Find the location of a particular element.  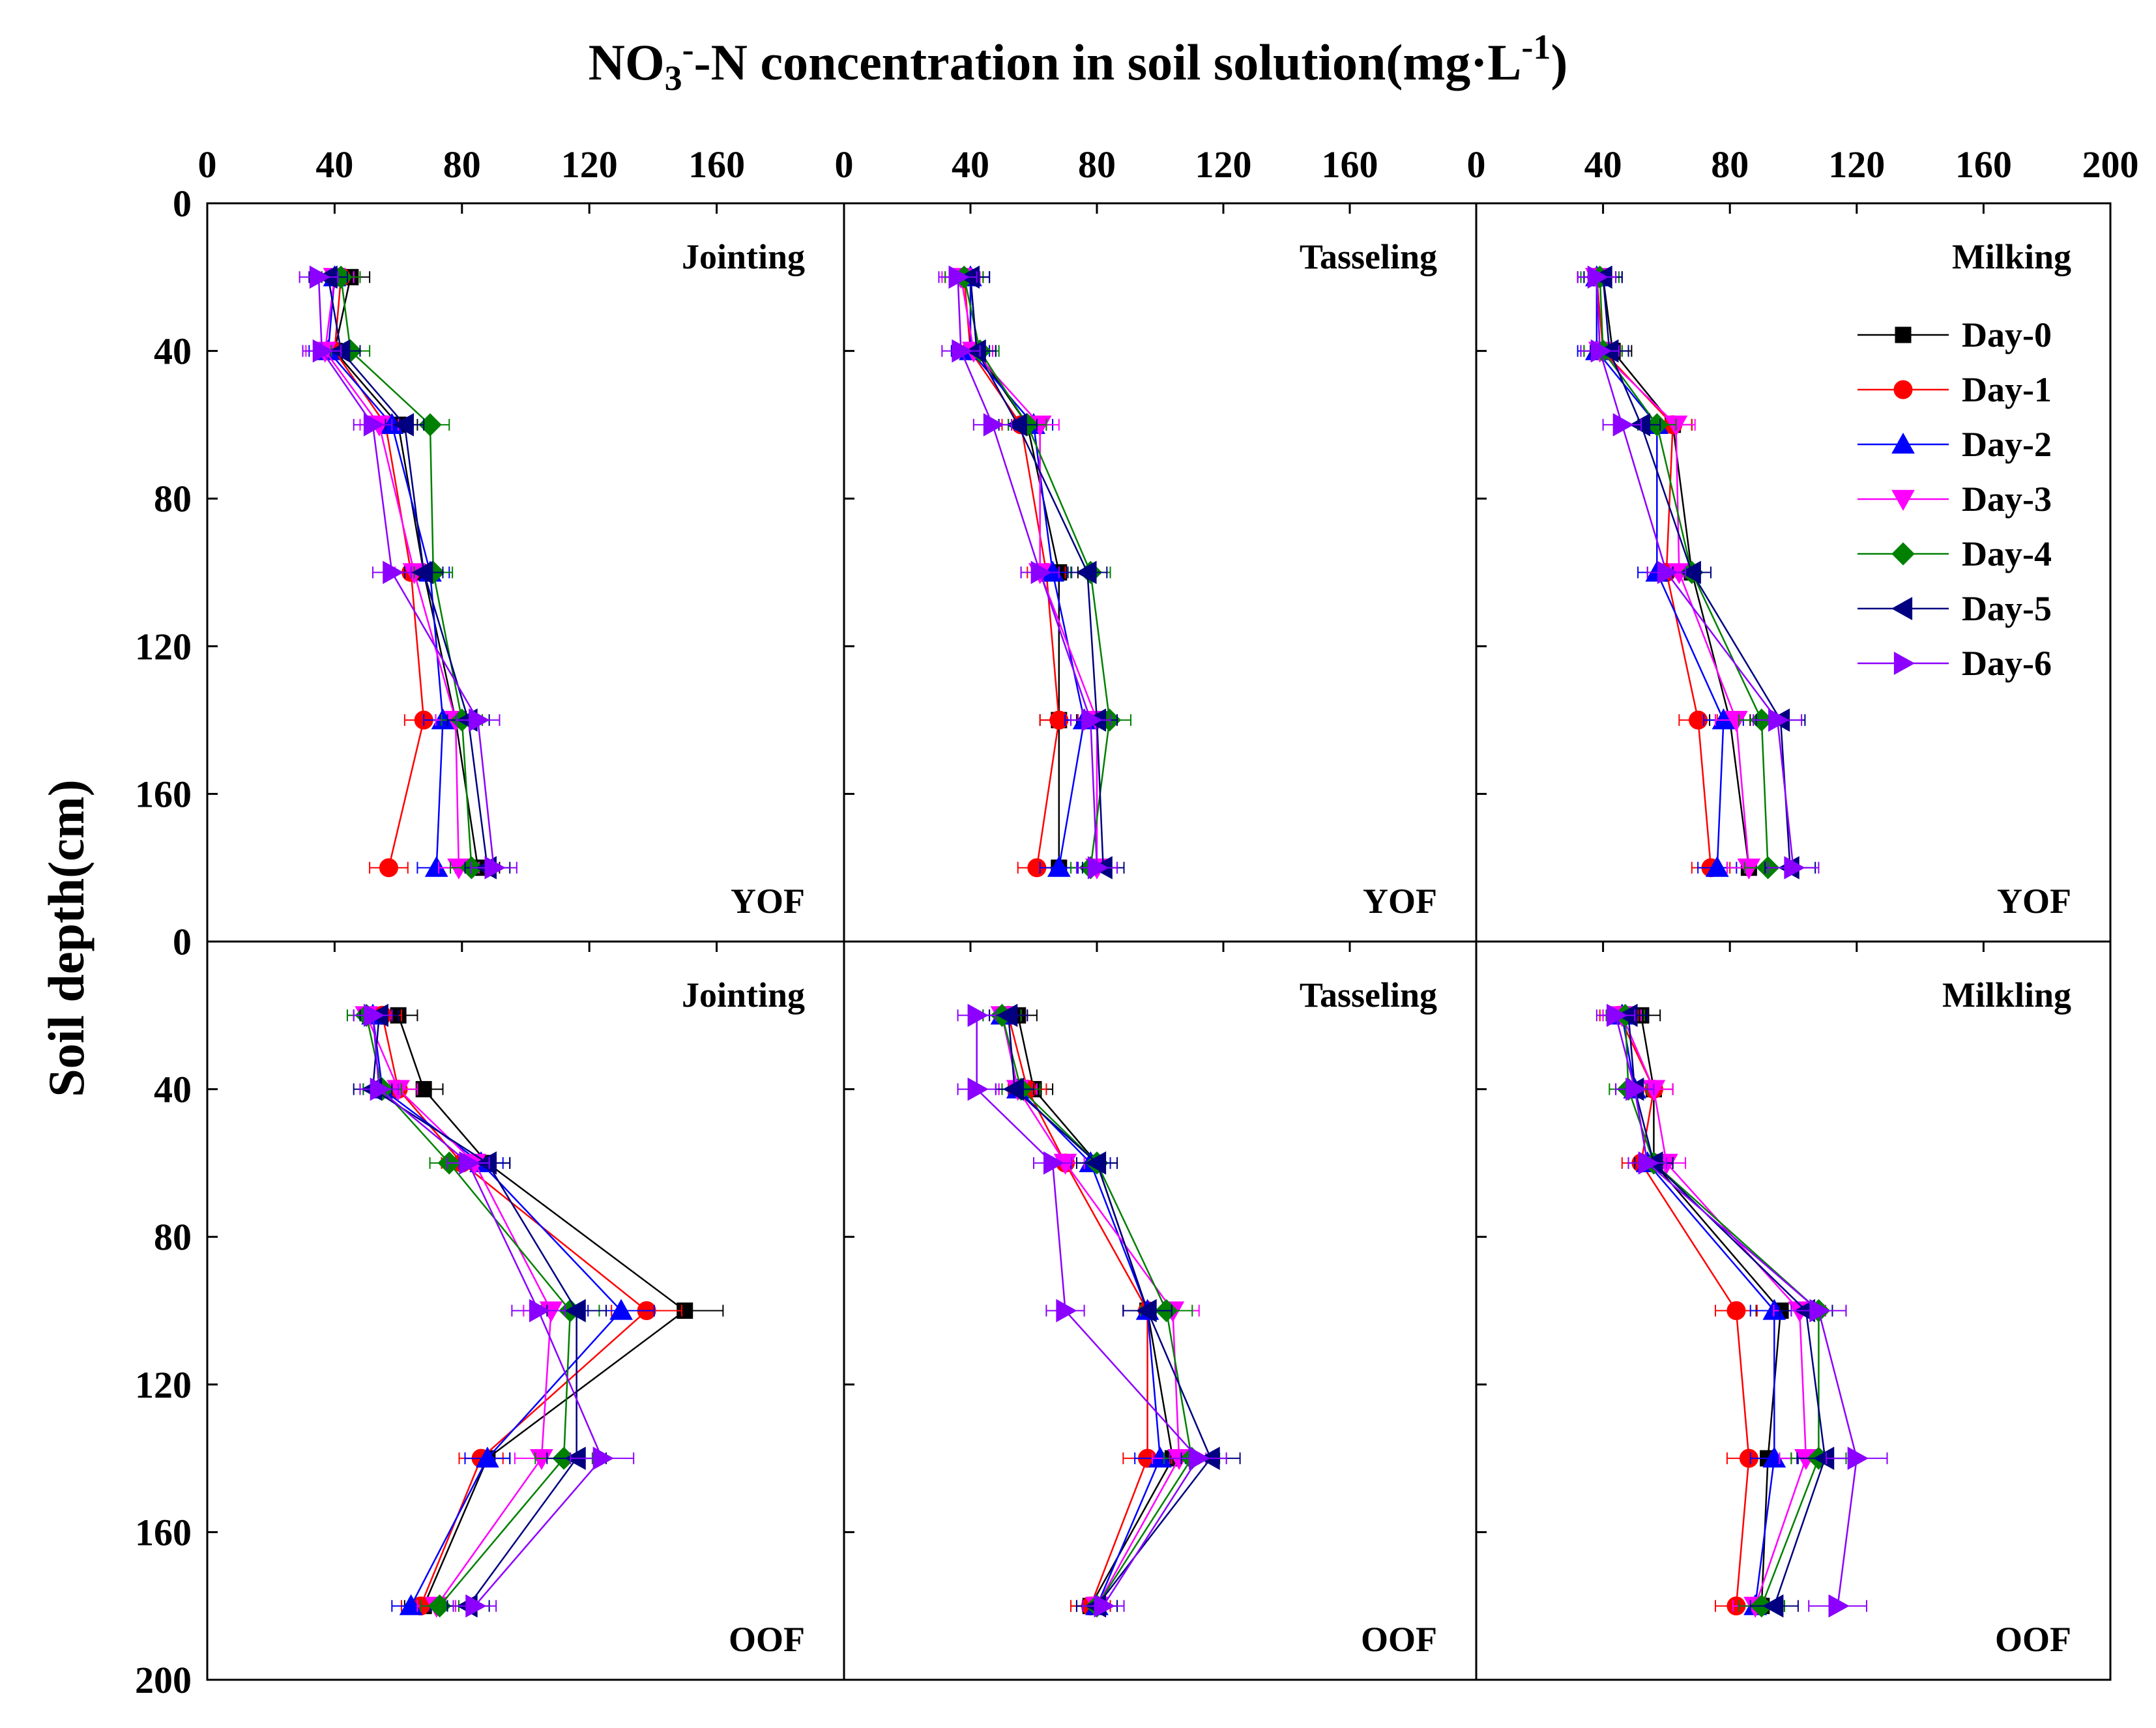

y-tick-label: 80 is located at coordinates (173, 1237).